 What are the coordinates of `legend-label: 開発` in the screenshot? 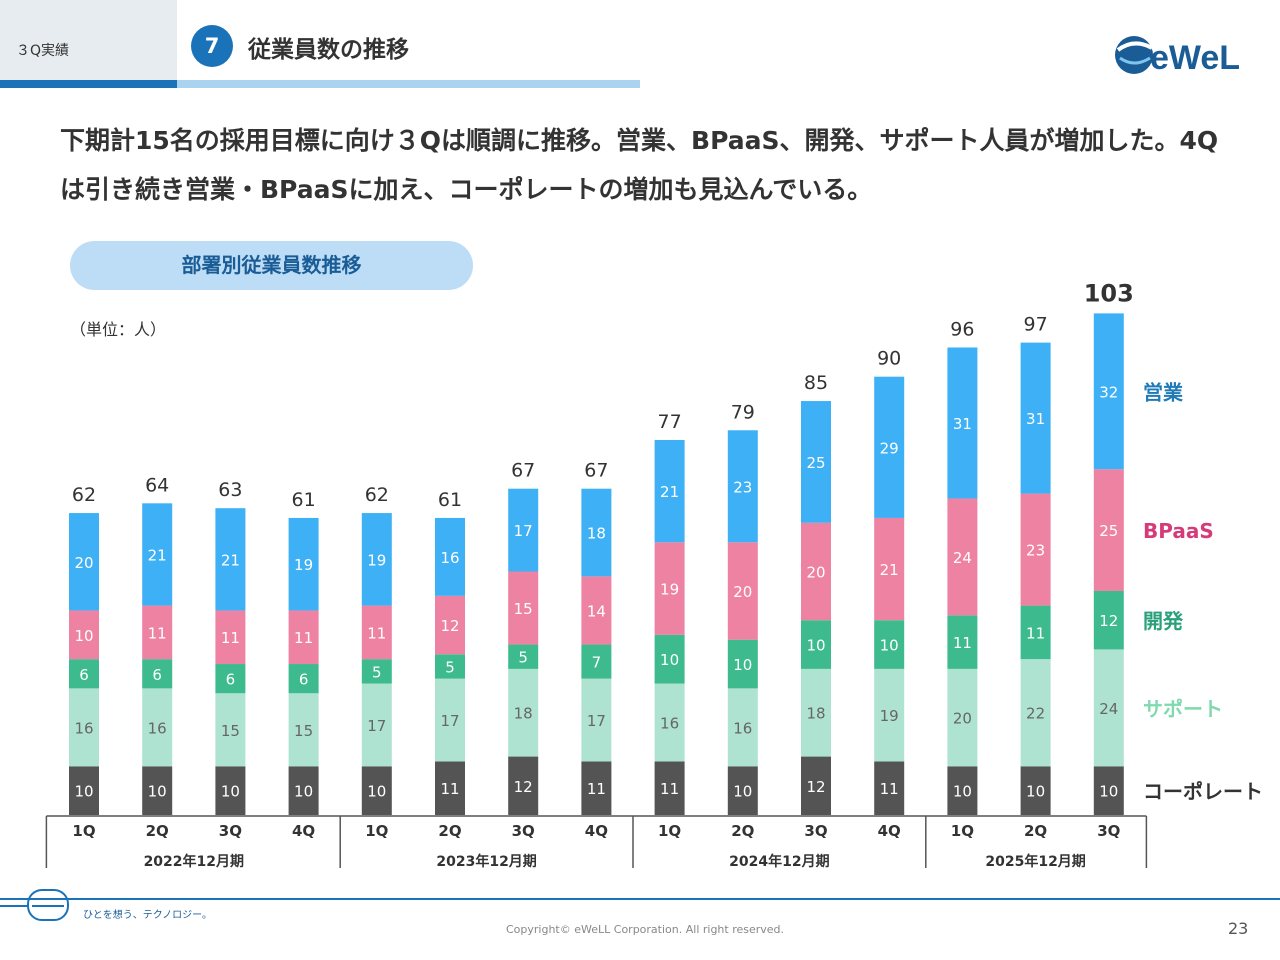 It's located at (1163, 621).